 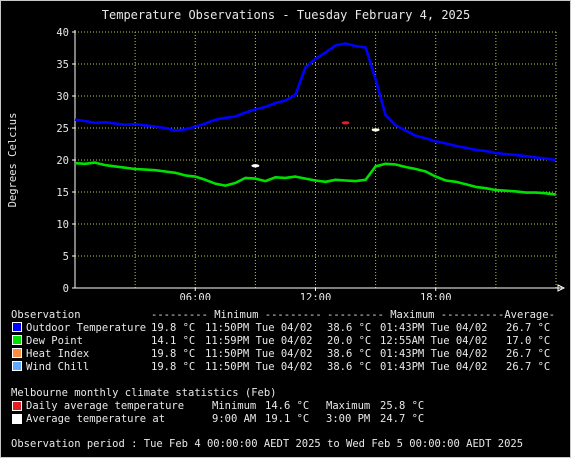 What do you see at coordinates (287, 419) in the screenshot?
I see `climate-at-value-1: 19.1 °C` at bounding box center [287, 419].